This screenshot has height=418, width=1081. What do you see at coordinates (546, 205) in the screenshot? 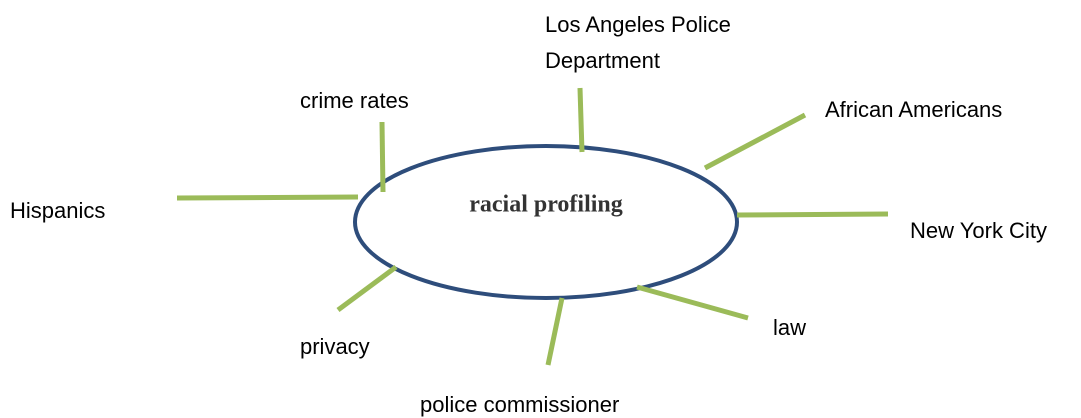
I see `center-label: racial profiling` at bounding box center [546, 205].